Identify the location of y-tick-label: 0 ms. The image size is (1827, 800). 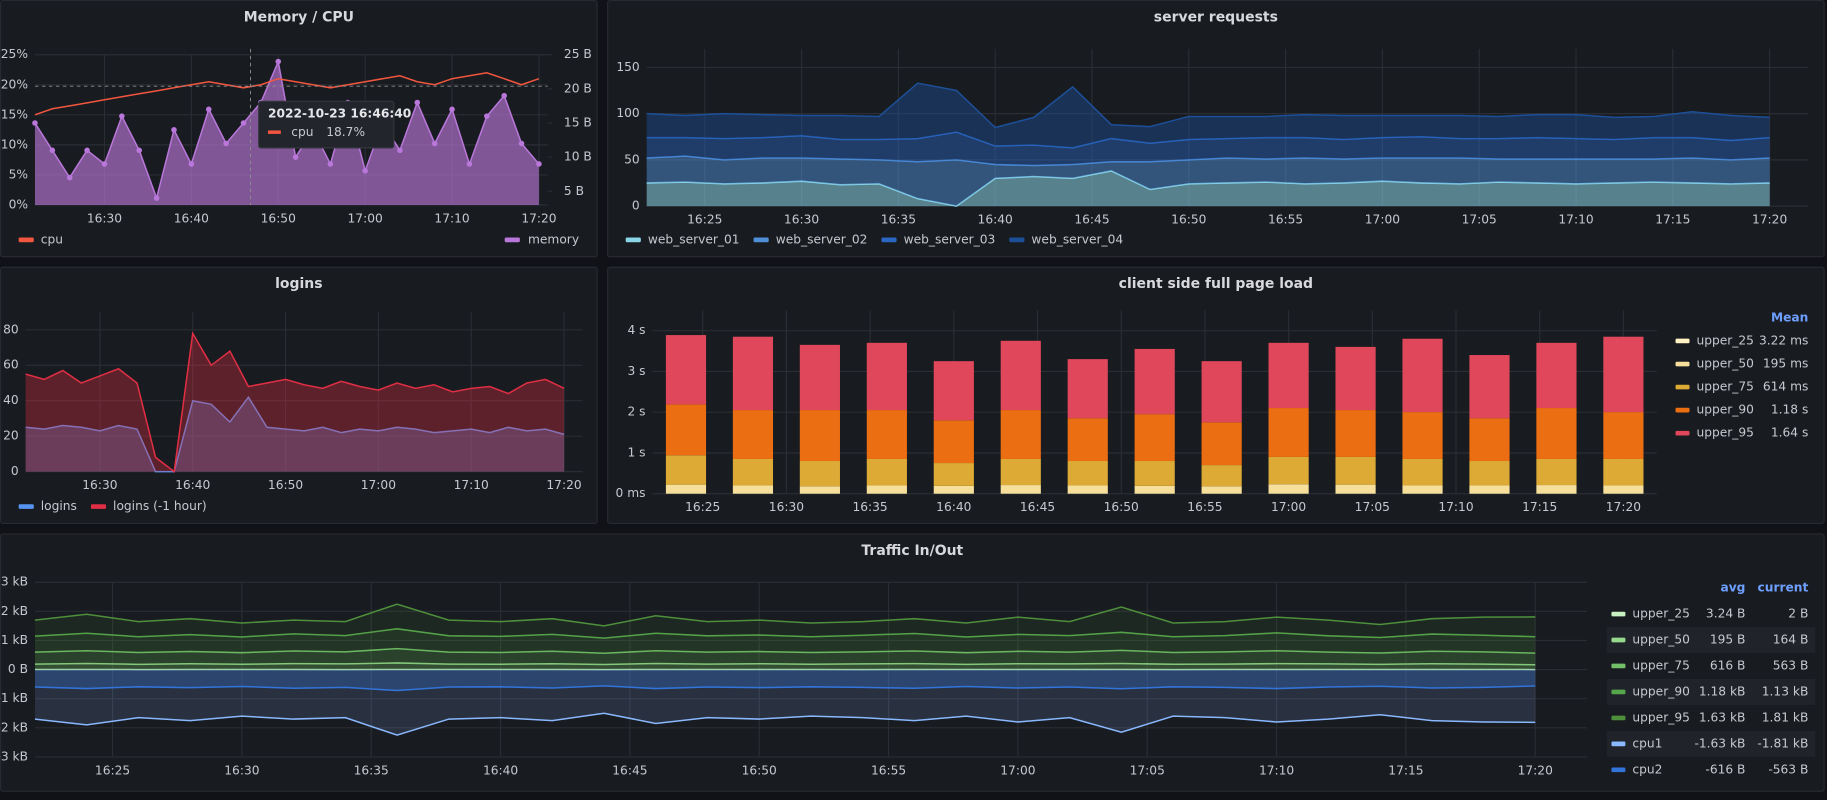
(631, 493).